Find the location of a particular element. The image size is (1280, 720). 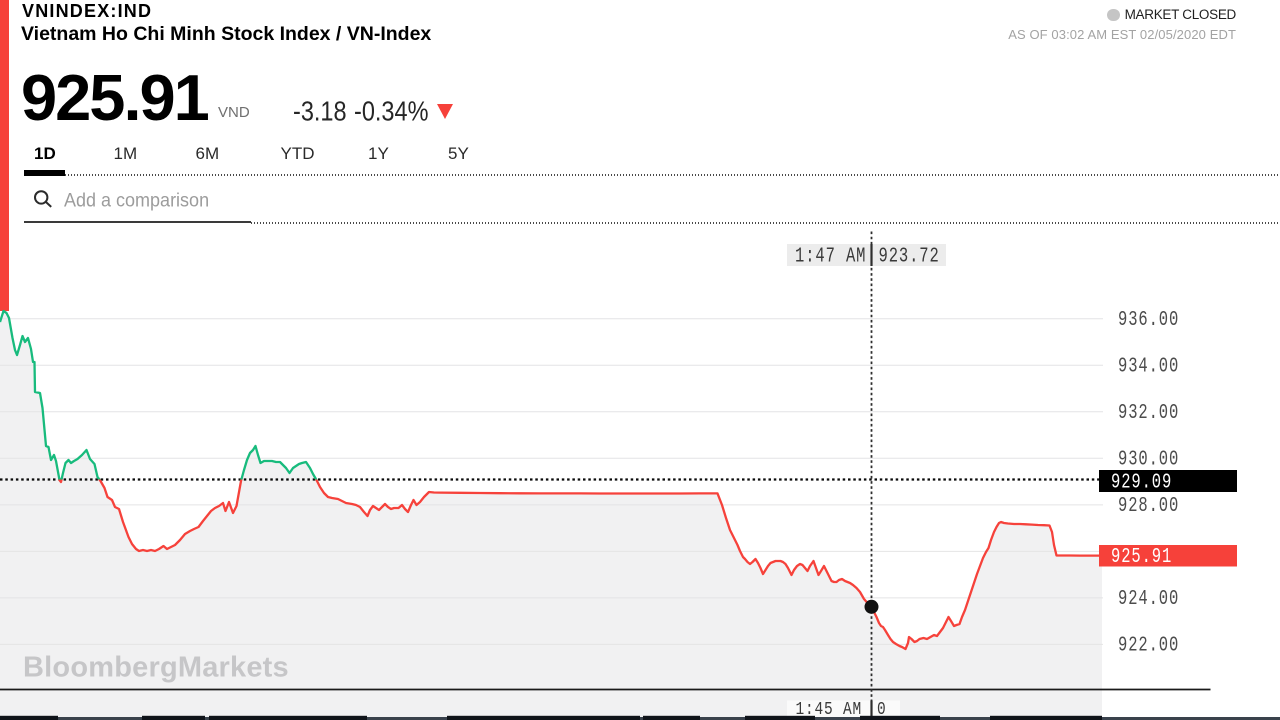

svg-text: BloombergMarkets is located at coordinates (156, 668).